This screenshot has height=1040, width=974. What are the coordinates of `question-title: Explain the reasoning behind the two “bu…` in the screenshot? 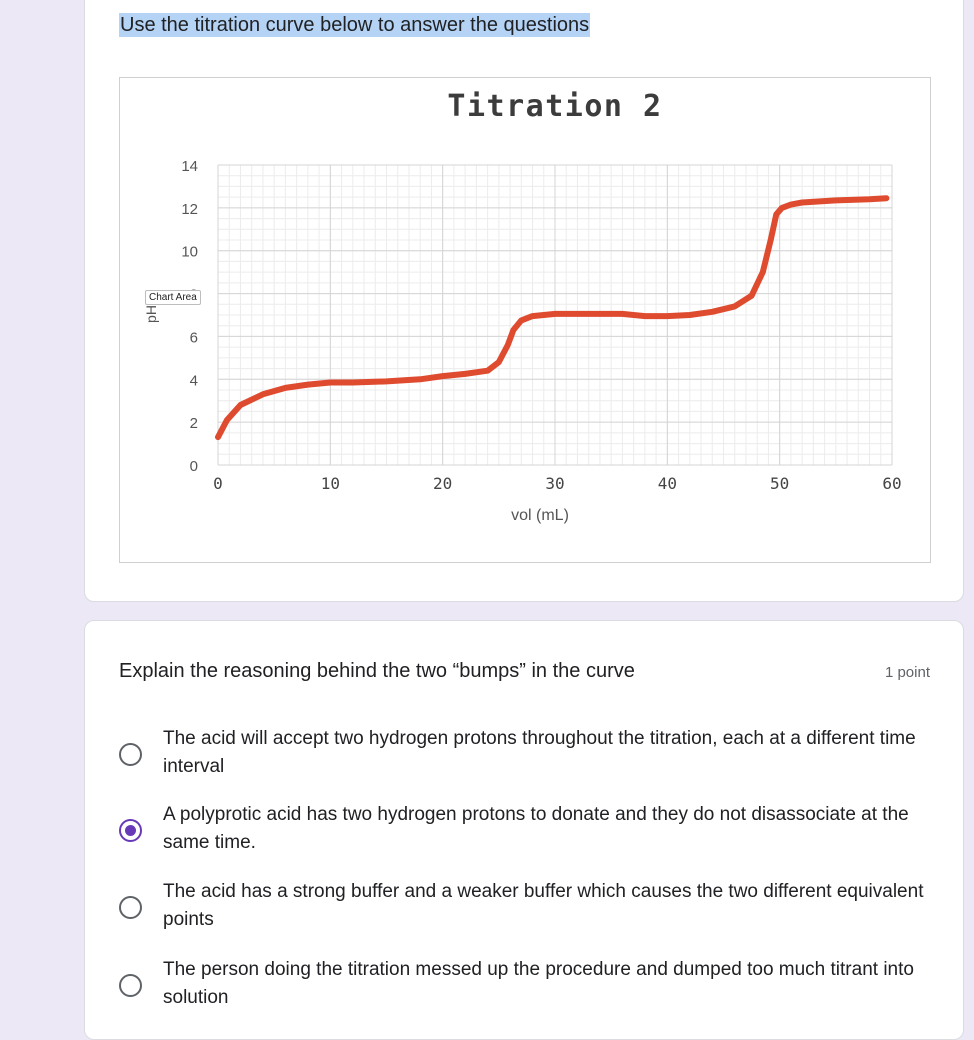 It's located at (377, 671).